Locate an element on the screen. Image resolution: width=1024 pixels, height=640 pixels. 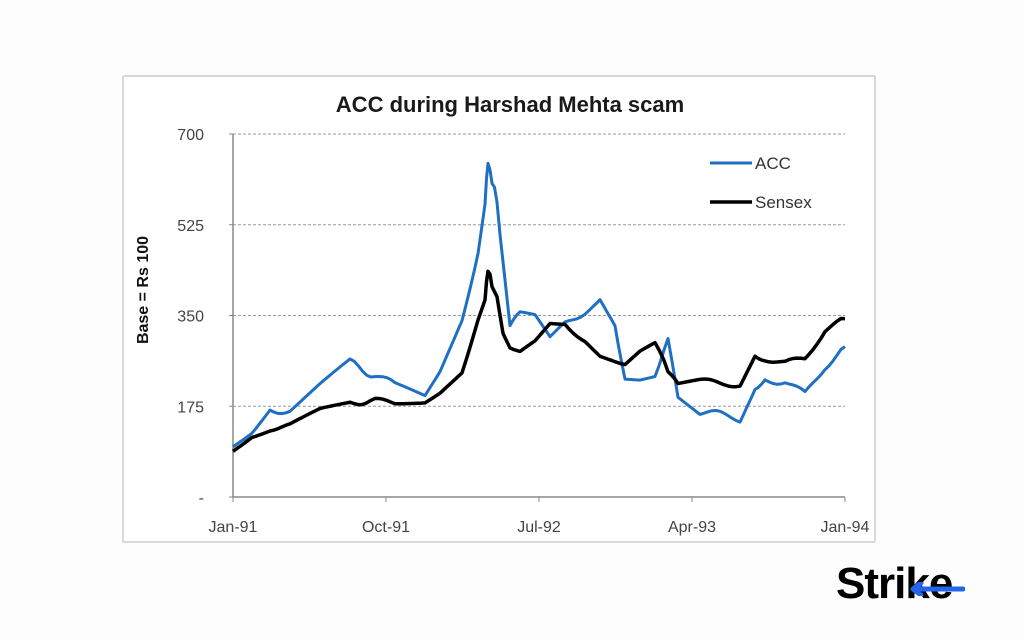
y-axis-label: Base = Rs 100 is located at coordinates (143, 290).